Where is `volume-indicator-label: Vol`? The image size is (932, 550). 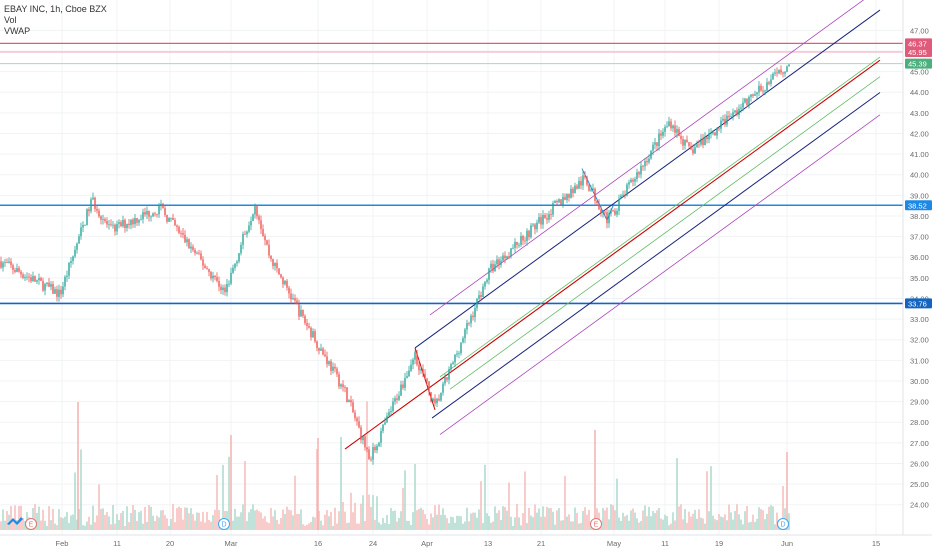 volume-indicator-label: Vol is located at coordinates (10, 20).